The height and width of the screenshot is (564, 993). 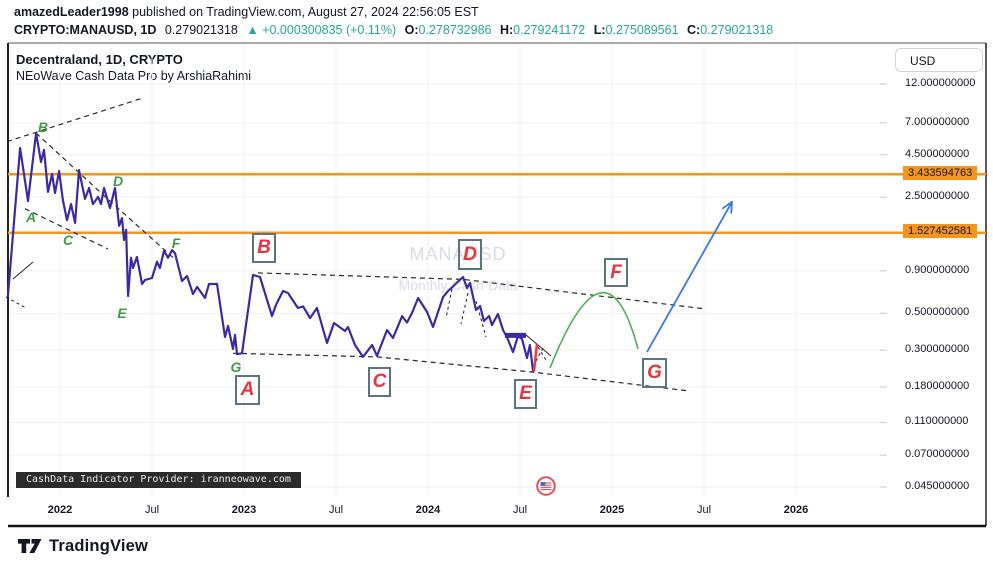 What do you see at coordinates (411, 30) in the screenshot?
I see `open-label: O:` at bounding box center [411, 30].